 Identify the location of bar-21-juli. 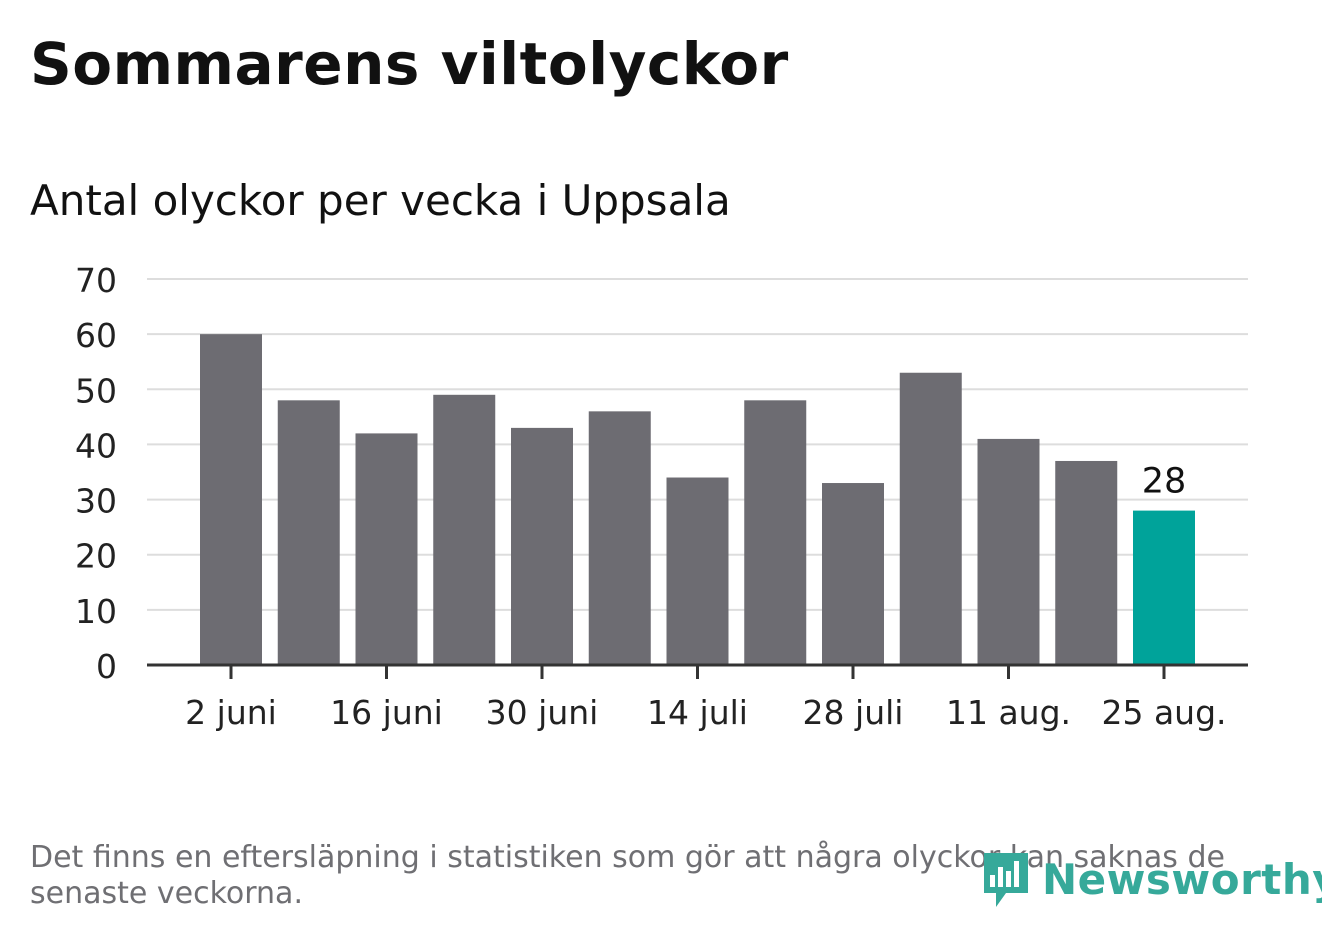
(775, 532).